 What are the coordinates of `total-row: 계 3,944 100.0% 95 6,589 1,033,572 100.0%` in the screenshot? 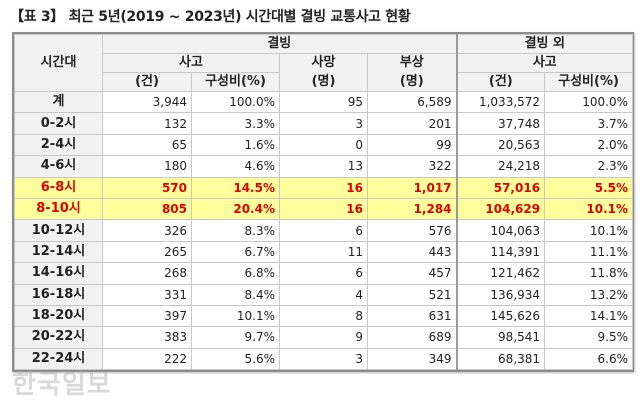 It's located at (324, 102).